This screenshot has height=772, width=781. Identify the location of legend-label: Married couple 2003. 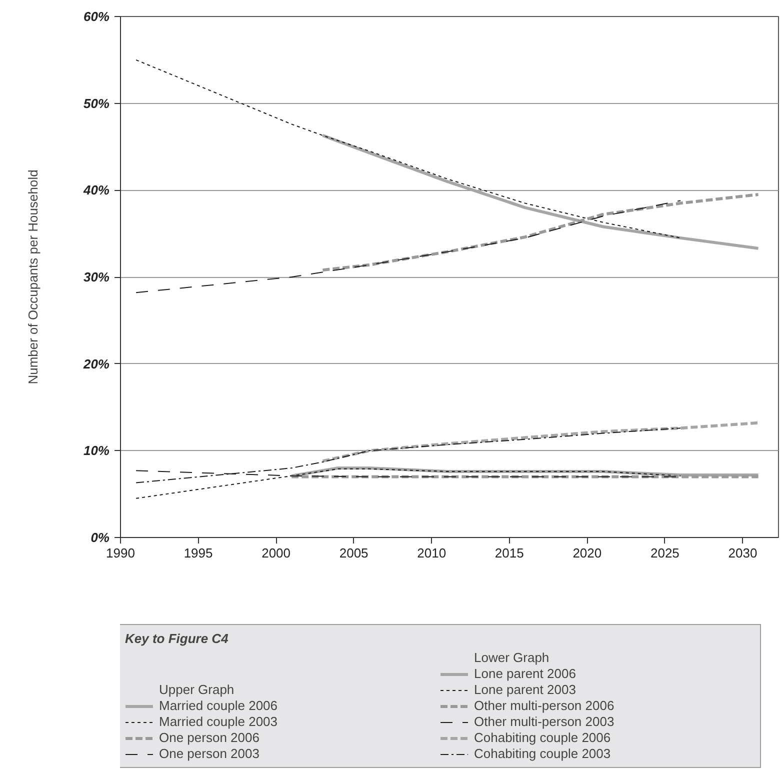
(219, 721).